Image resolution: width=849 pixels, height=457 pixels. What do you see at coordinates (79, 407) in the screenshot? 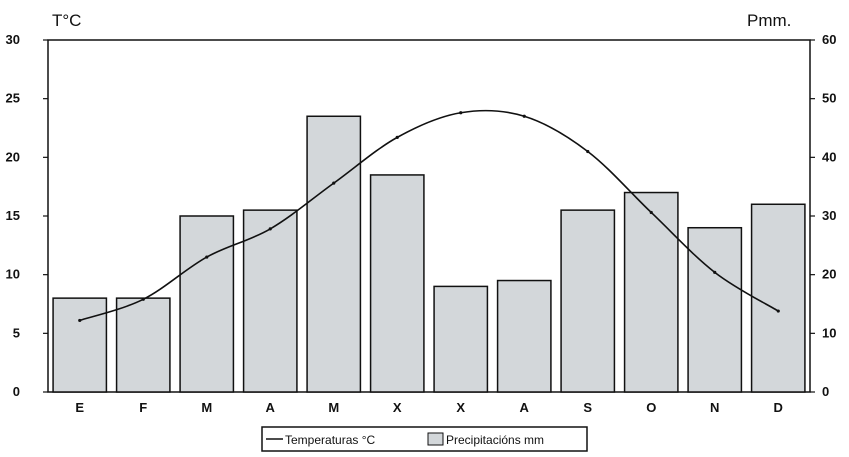
I see `category-label: E` at bounding box center [79, 407].